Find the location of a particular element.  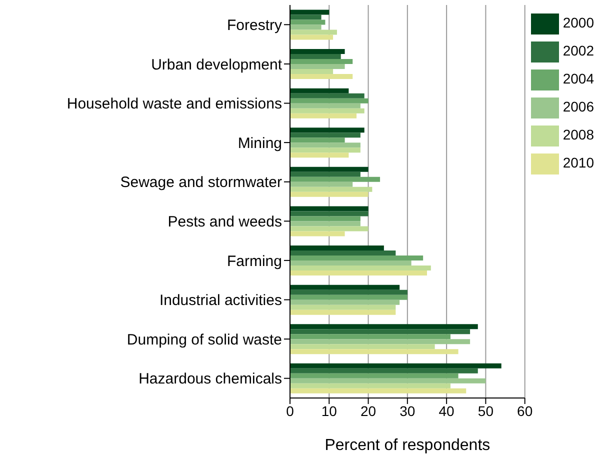

legend-label: 2010 is located at coordinates (578, 162).